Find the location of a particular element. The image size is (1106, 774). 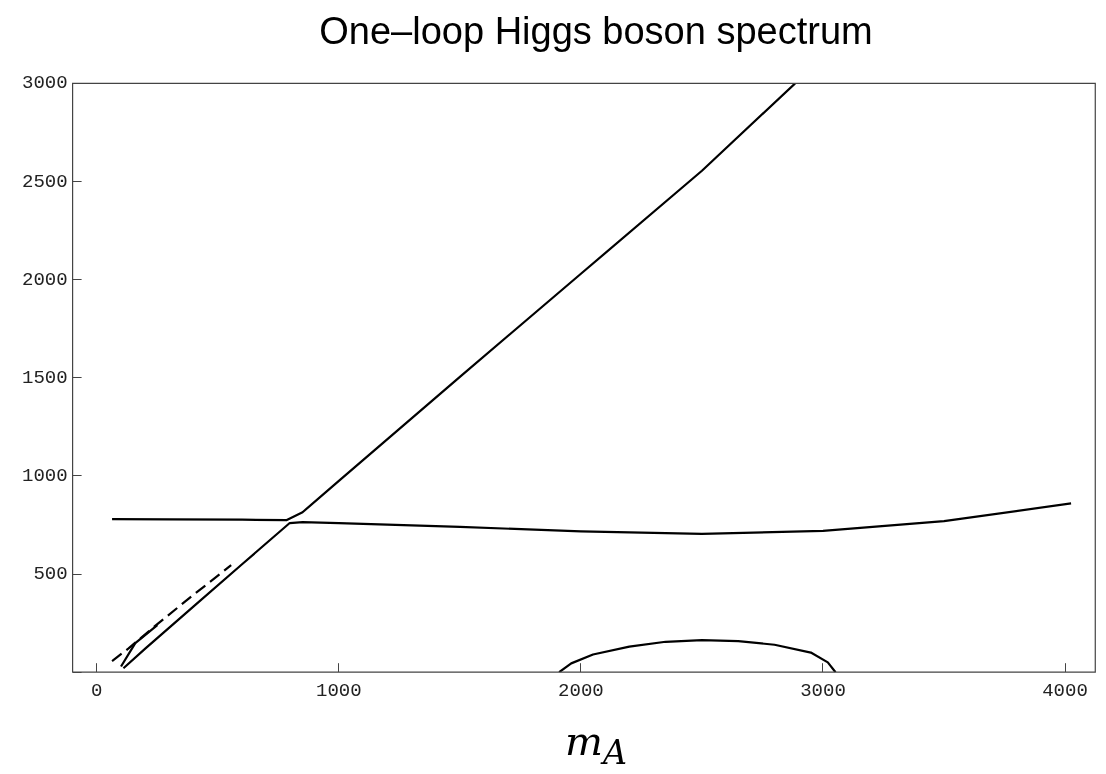

y-tick-label: 1500 is located at coordinates (45, 377).